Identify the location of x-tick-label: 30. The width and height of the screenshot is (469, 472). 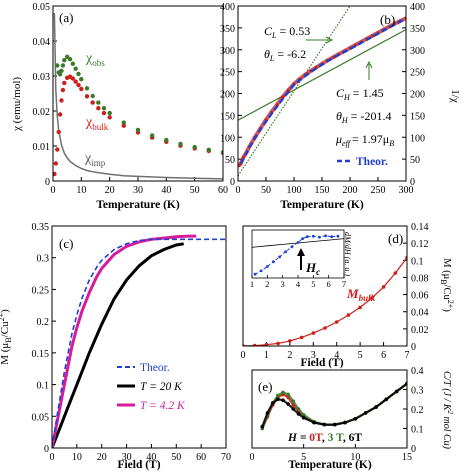
(138, 190).